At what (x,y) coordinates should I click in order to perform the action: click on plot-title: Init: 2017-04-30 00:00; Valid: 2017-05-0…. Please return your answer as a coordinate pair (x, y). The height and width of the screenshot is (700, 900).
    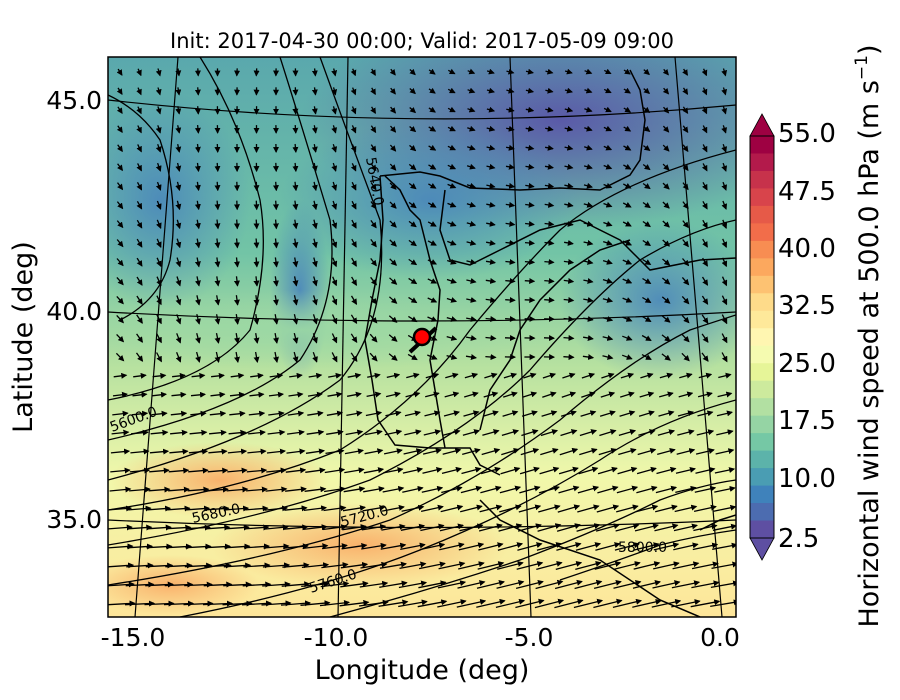
    Looking at the image, I should click on (422, 41).